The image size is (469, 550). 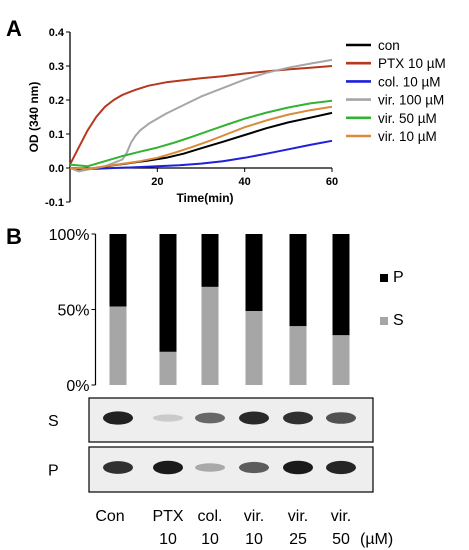 What do you see at coordinates (411, 100) in the screenshot?
I see `legend-label: vir. 100 µM` at bounding box center [411, 100].